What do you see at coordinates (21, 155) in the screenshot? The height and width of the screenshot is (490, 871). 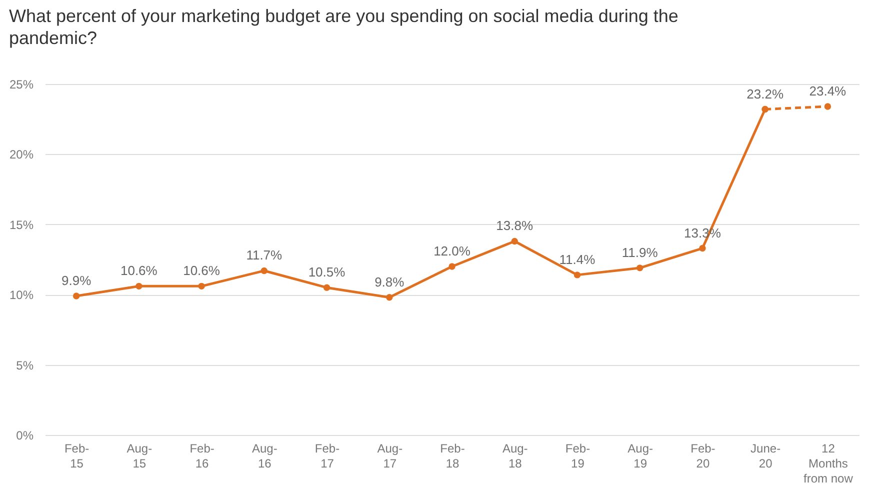 I see `y-tick-label: 20%` at bounding box center [21, 155].